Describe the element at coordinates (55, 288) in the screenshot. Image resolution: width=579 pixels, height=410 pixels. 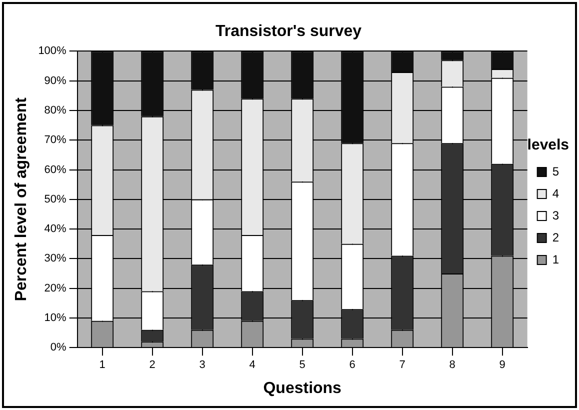
I see `y-tick-label: 20%` at that location.